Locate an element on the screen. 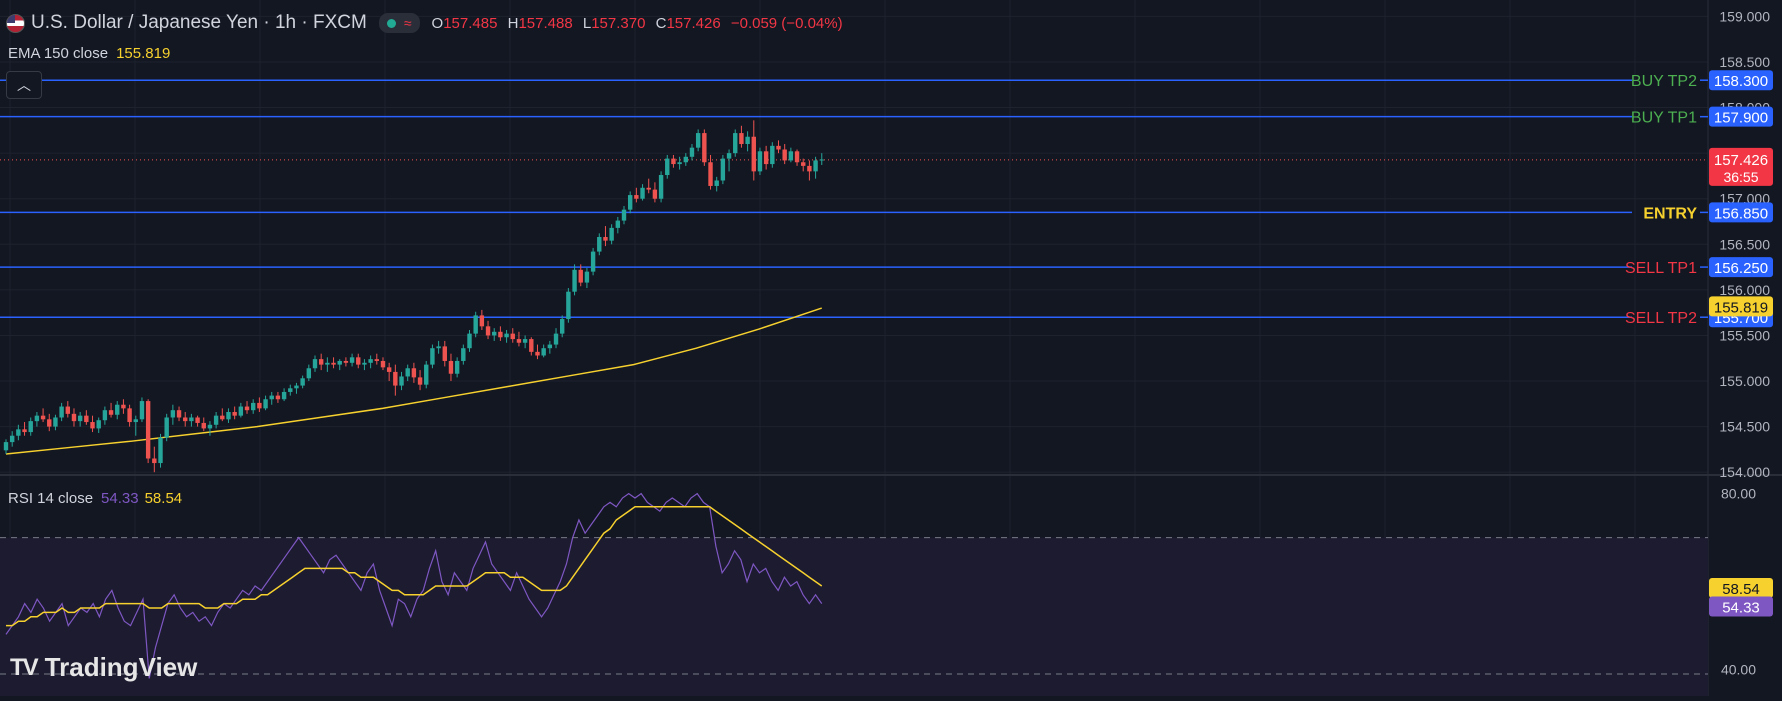 Image resolution: width=1782 pixels, height=701 pixels. tradingview-logo: TV TradingView is located at coordinates (103, 667).